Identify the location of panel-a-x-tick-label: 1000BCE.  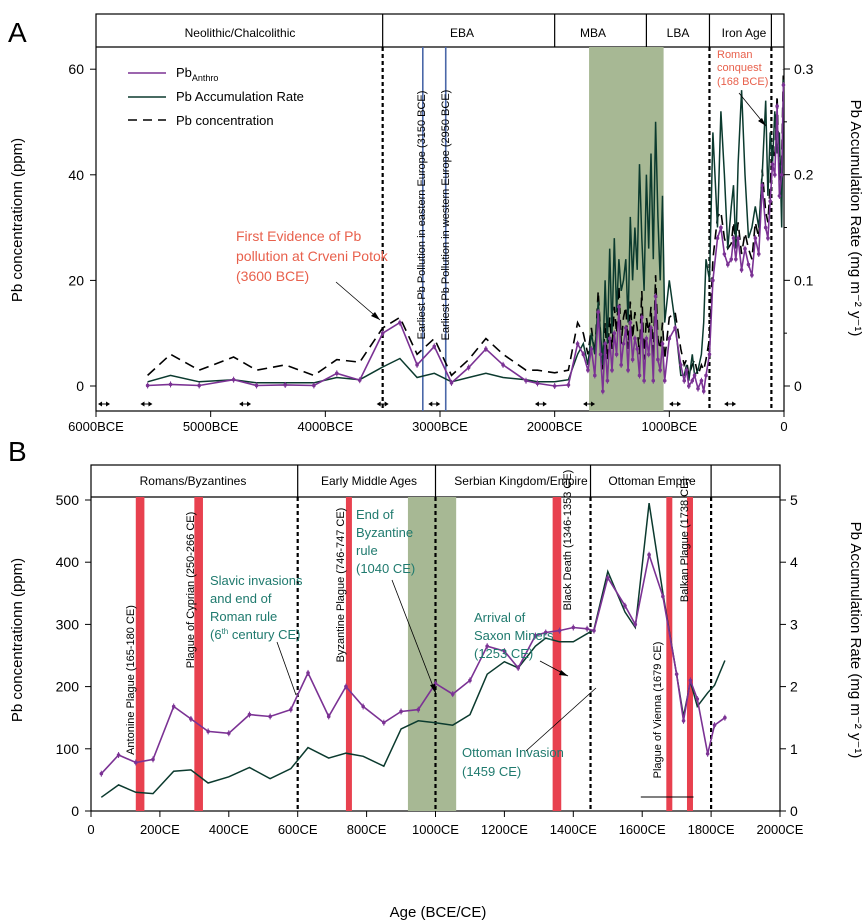
(670, 426).